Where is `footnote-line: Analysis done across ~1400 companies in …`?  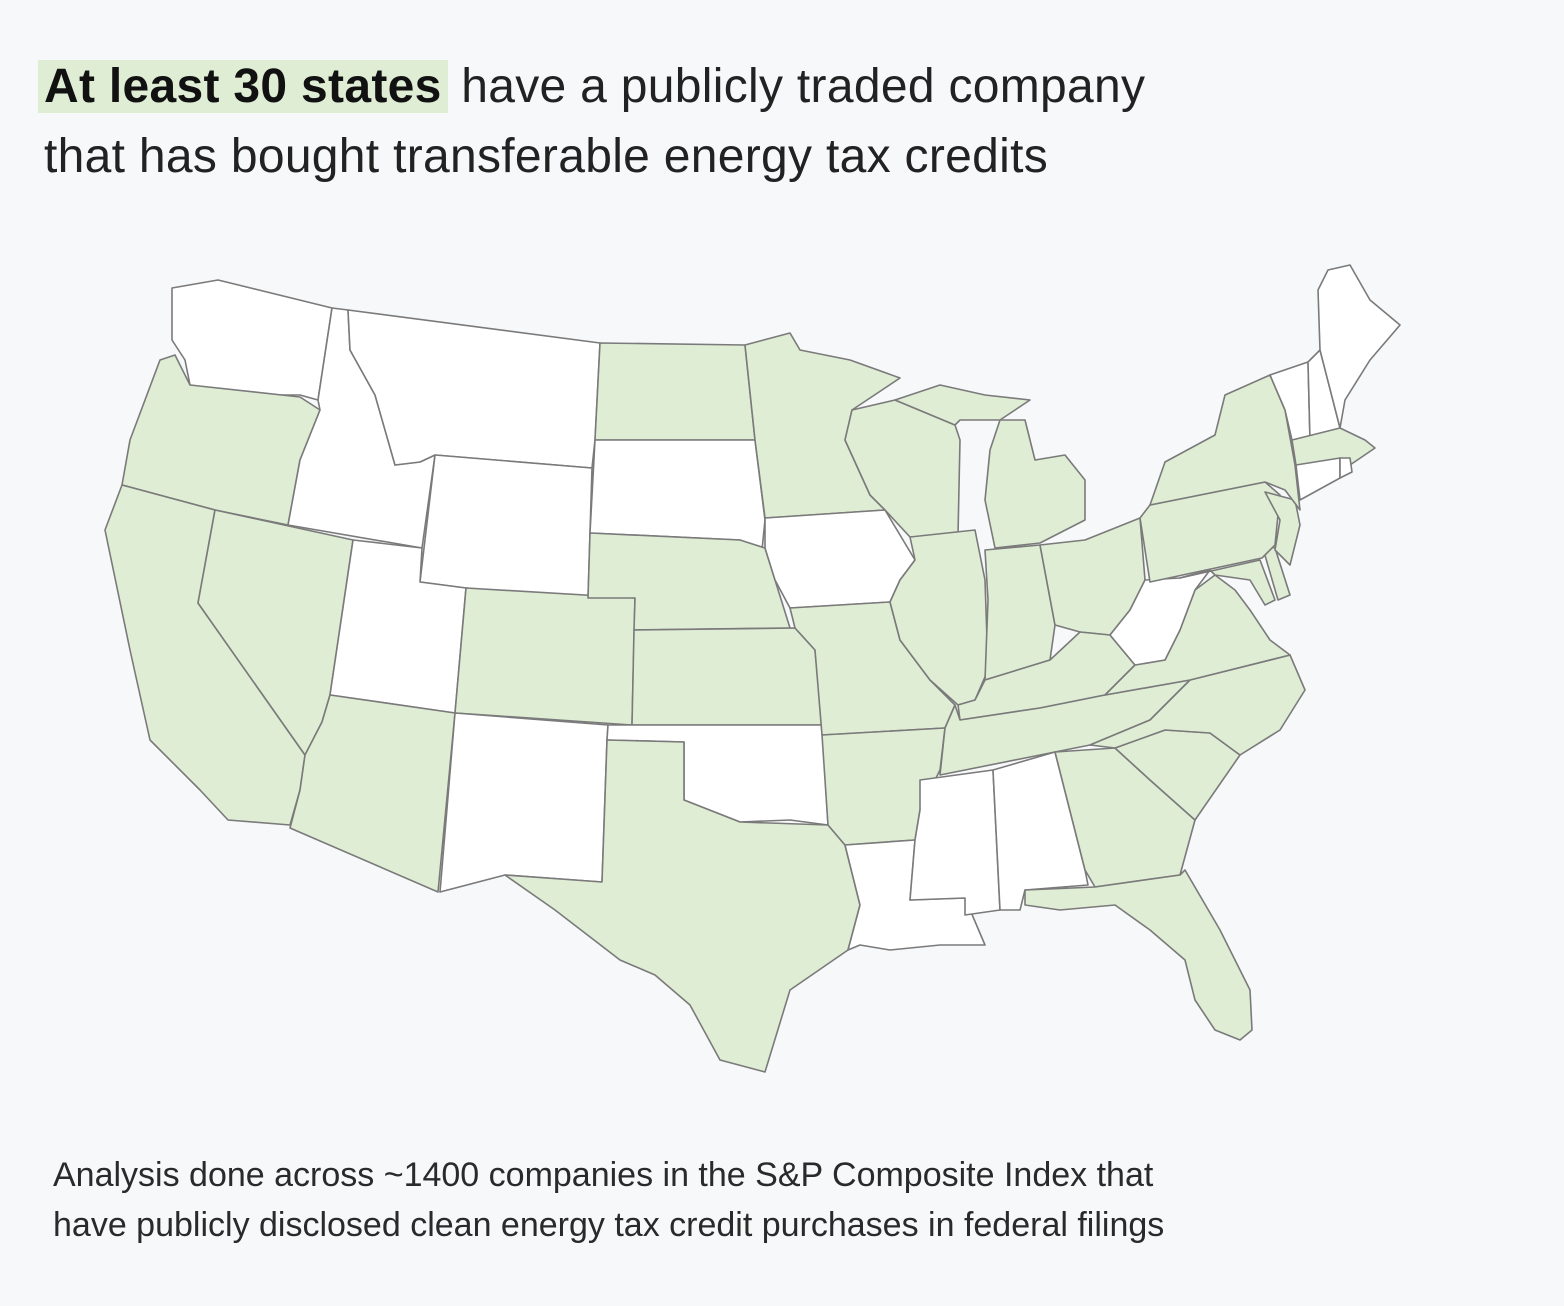
footnote-line: Analysis done across ~1400 companies in … is located at coordinates (603, 1175).